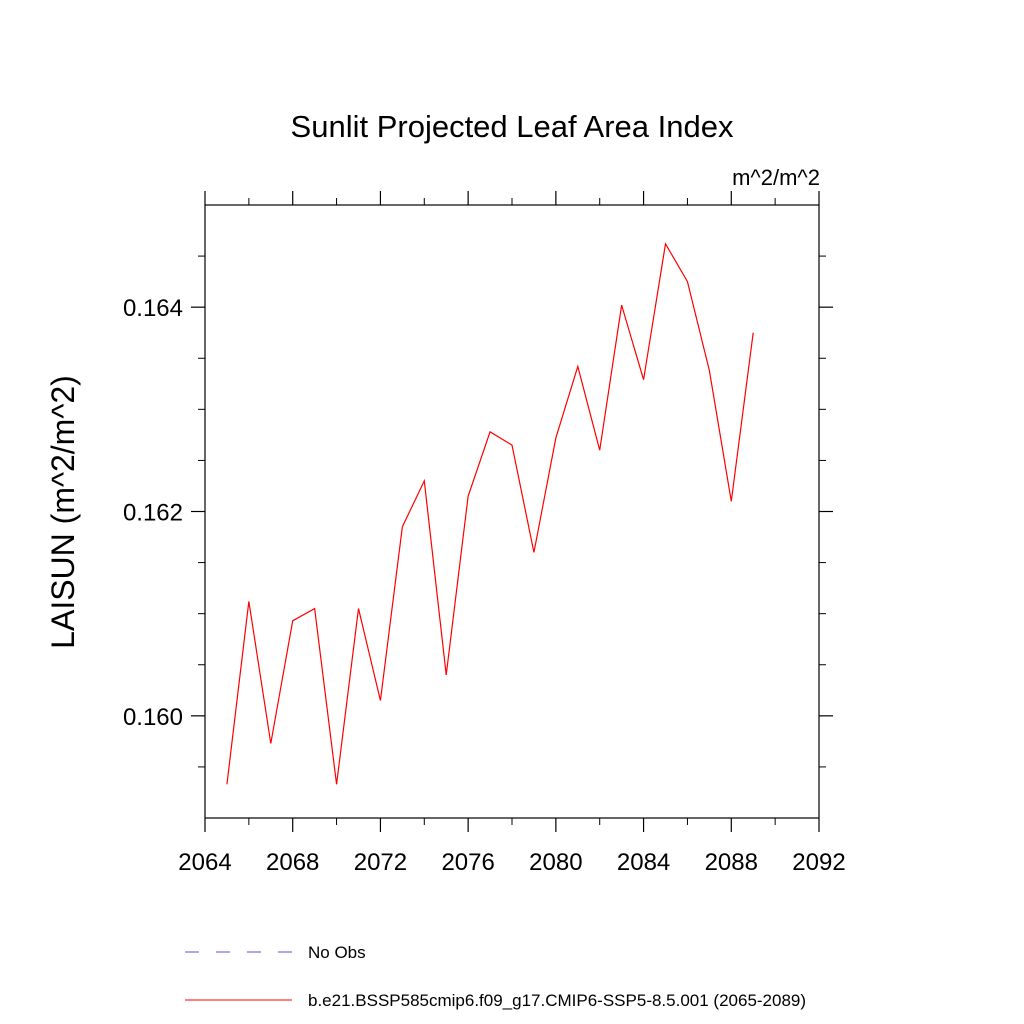  I want to click on x-tick-label: 2084, so click(643, 862).